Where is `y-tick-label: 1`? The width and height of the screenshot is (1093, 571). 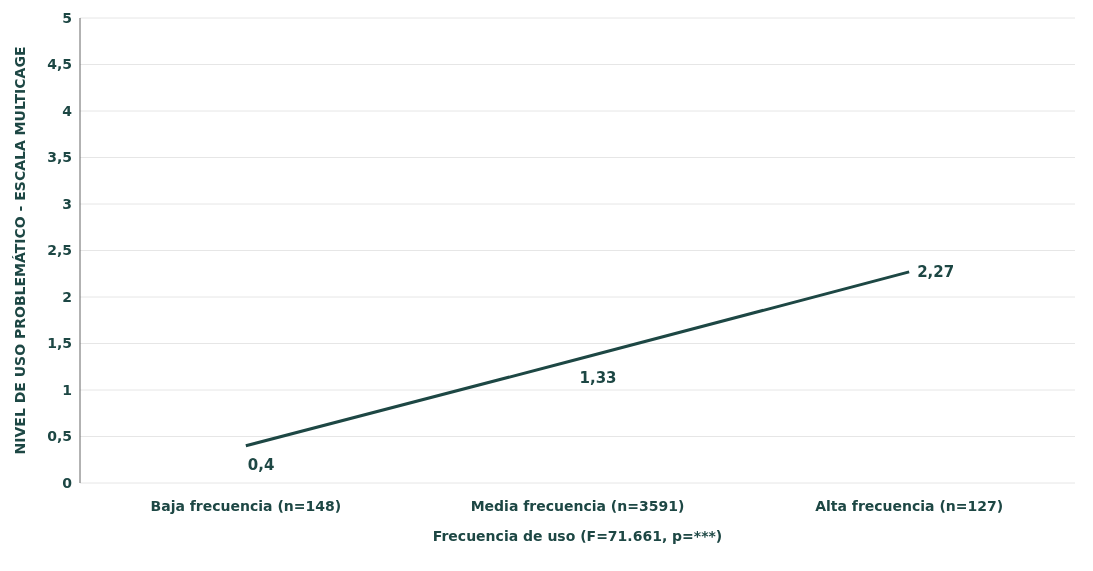
y-tick-label: 1 is located at coordinates (67, 389).